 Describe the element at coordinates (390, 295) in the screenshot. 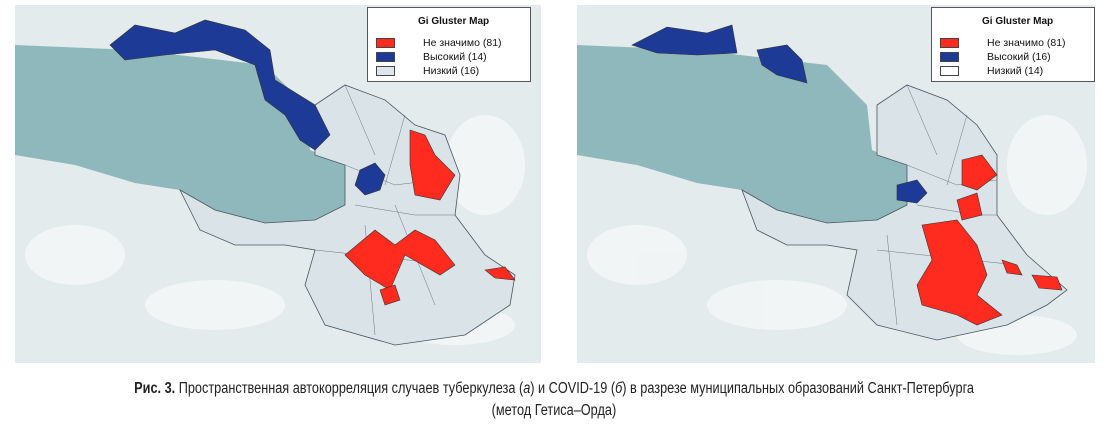

I see `cluster-red-small` at that location.